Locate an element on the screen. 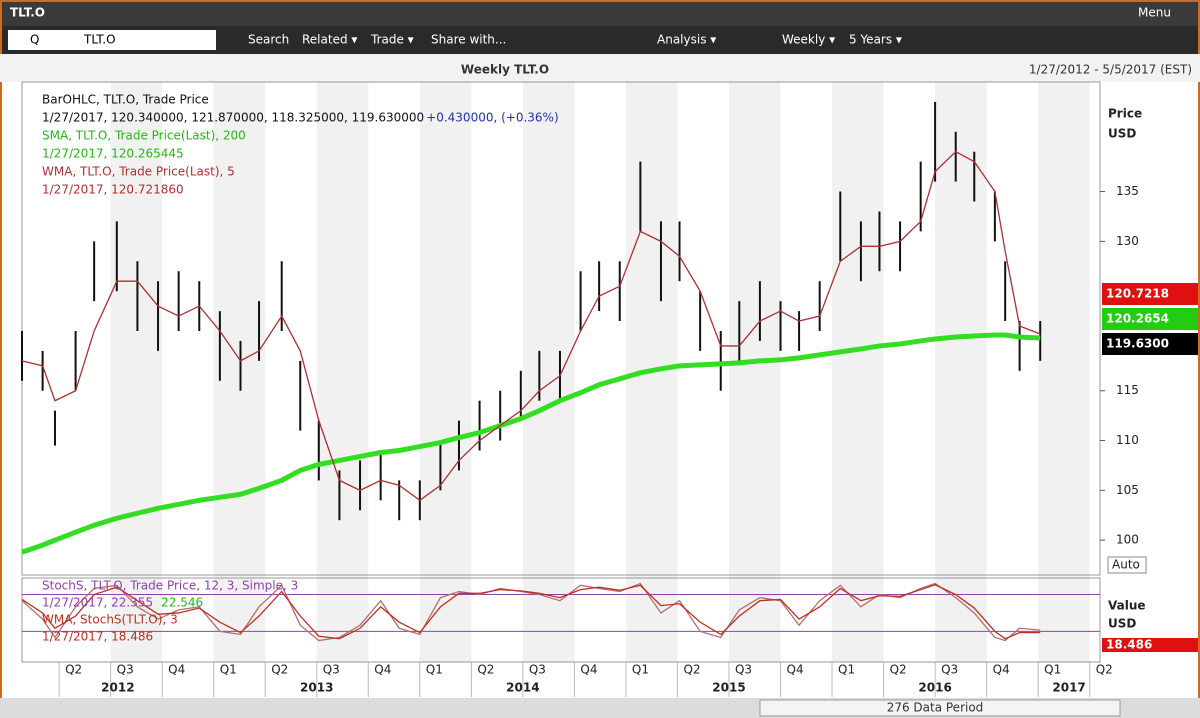 The height and width of the screenshot is (718, 1200). legend-values: 1/27/2017, 18.486 is located at coordinates (97, 637).